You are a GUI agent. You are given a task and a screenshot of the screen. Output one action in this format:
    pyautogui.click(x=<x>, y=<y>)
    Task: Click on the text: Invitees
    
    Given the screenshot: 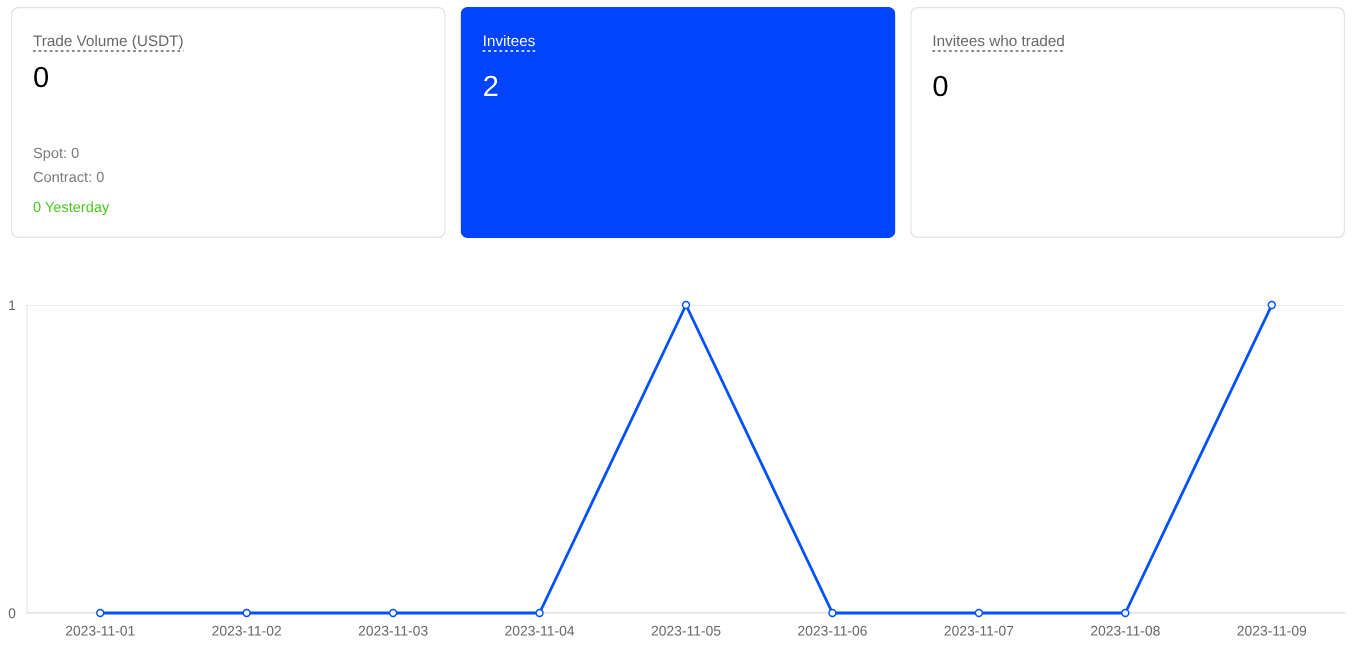 What is the action you would take?
    pyautogui.click(x=509, y=40)
    